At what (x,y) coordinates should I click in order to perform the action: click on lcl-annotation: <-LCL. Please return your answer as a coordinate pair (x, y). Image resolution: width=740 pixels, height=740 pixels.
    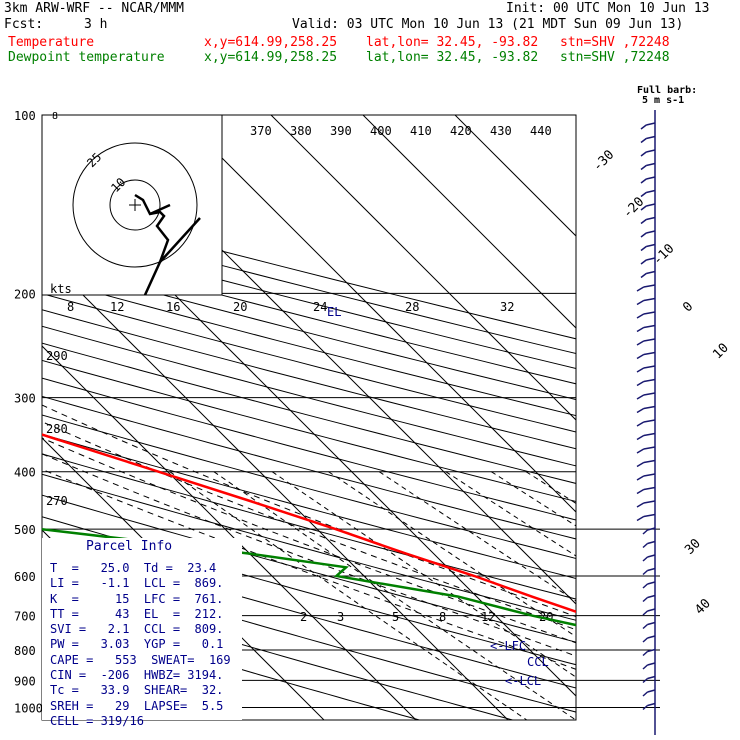
    Looking at the image, I should click on (523, 681).